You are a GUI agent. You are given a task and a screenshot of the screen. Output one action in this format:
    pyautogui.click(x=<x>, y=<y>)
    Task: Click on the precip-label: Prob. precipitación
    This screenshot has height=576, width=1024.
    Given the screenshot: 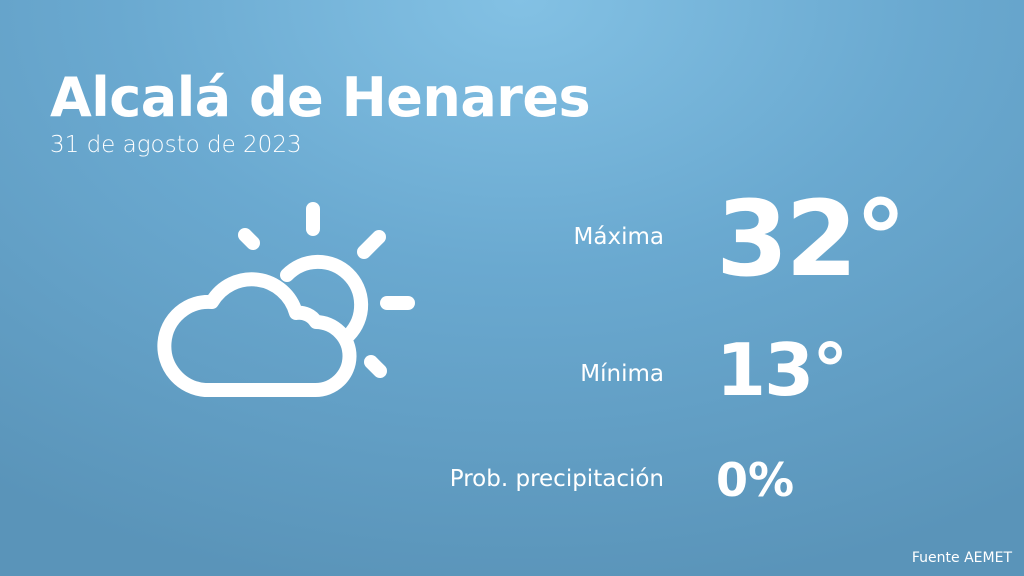 What is the action you would take?
    pyautogui.click(x=556, y=479)
    